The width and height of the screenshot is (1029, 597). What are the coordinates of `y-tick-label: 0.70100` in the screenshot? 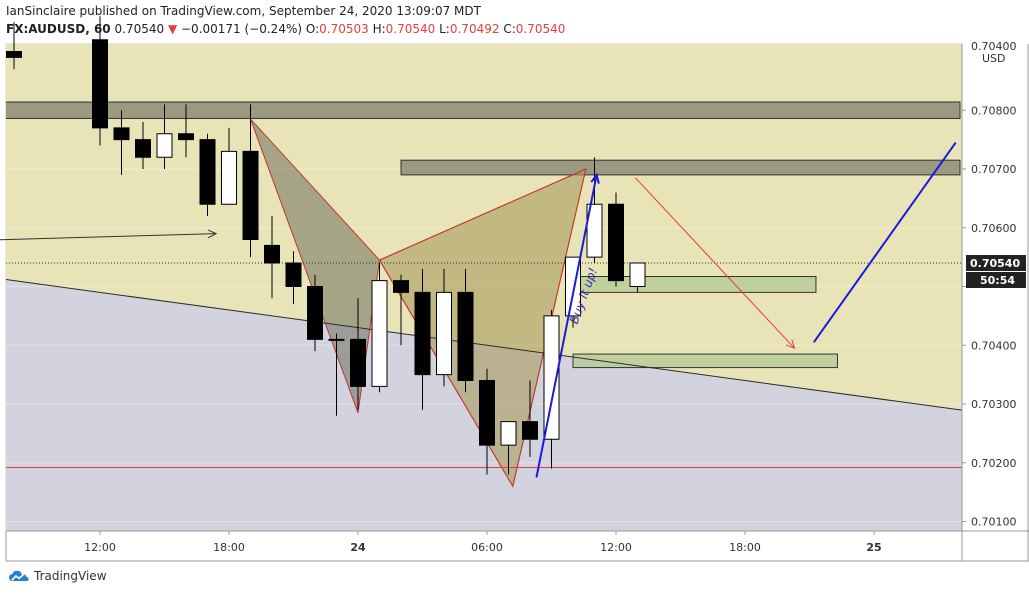 It's located at (994, 522).